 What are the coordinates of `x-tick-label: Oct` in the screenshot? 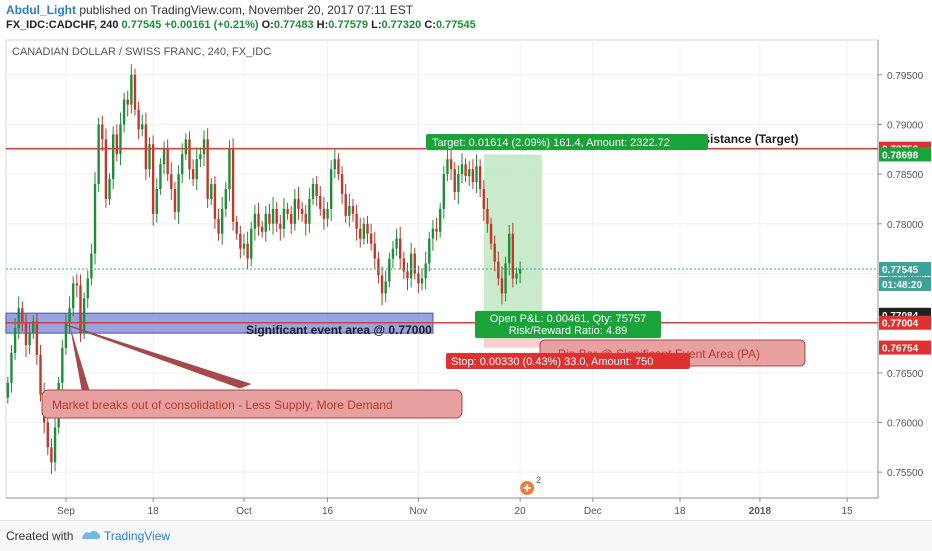 It's located at (244, 511).